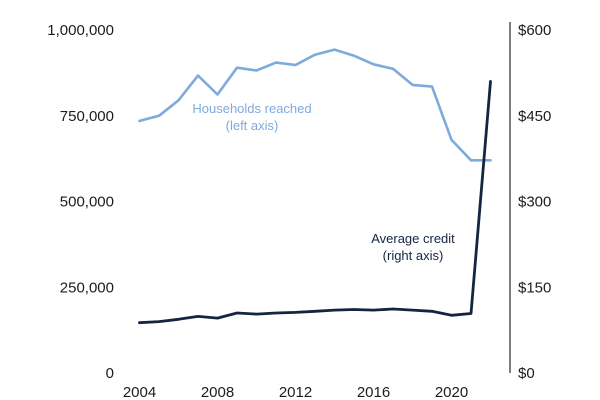  Describe the element at coordinates (87, 202) in the screenshot. I see `left-axis-tick-label: 500,000` at that location.